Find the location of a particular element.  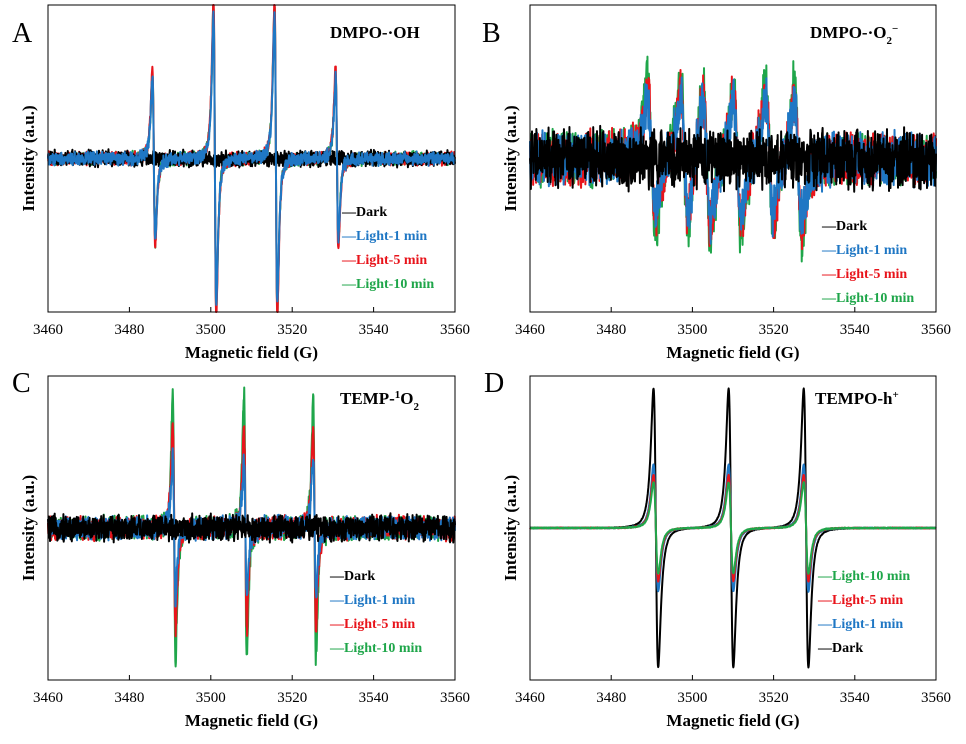

panel-title: TEMP-1O2 is located at coordinates (380, 401).